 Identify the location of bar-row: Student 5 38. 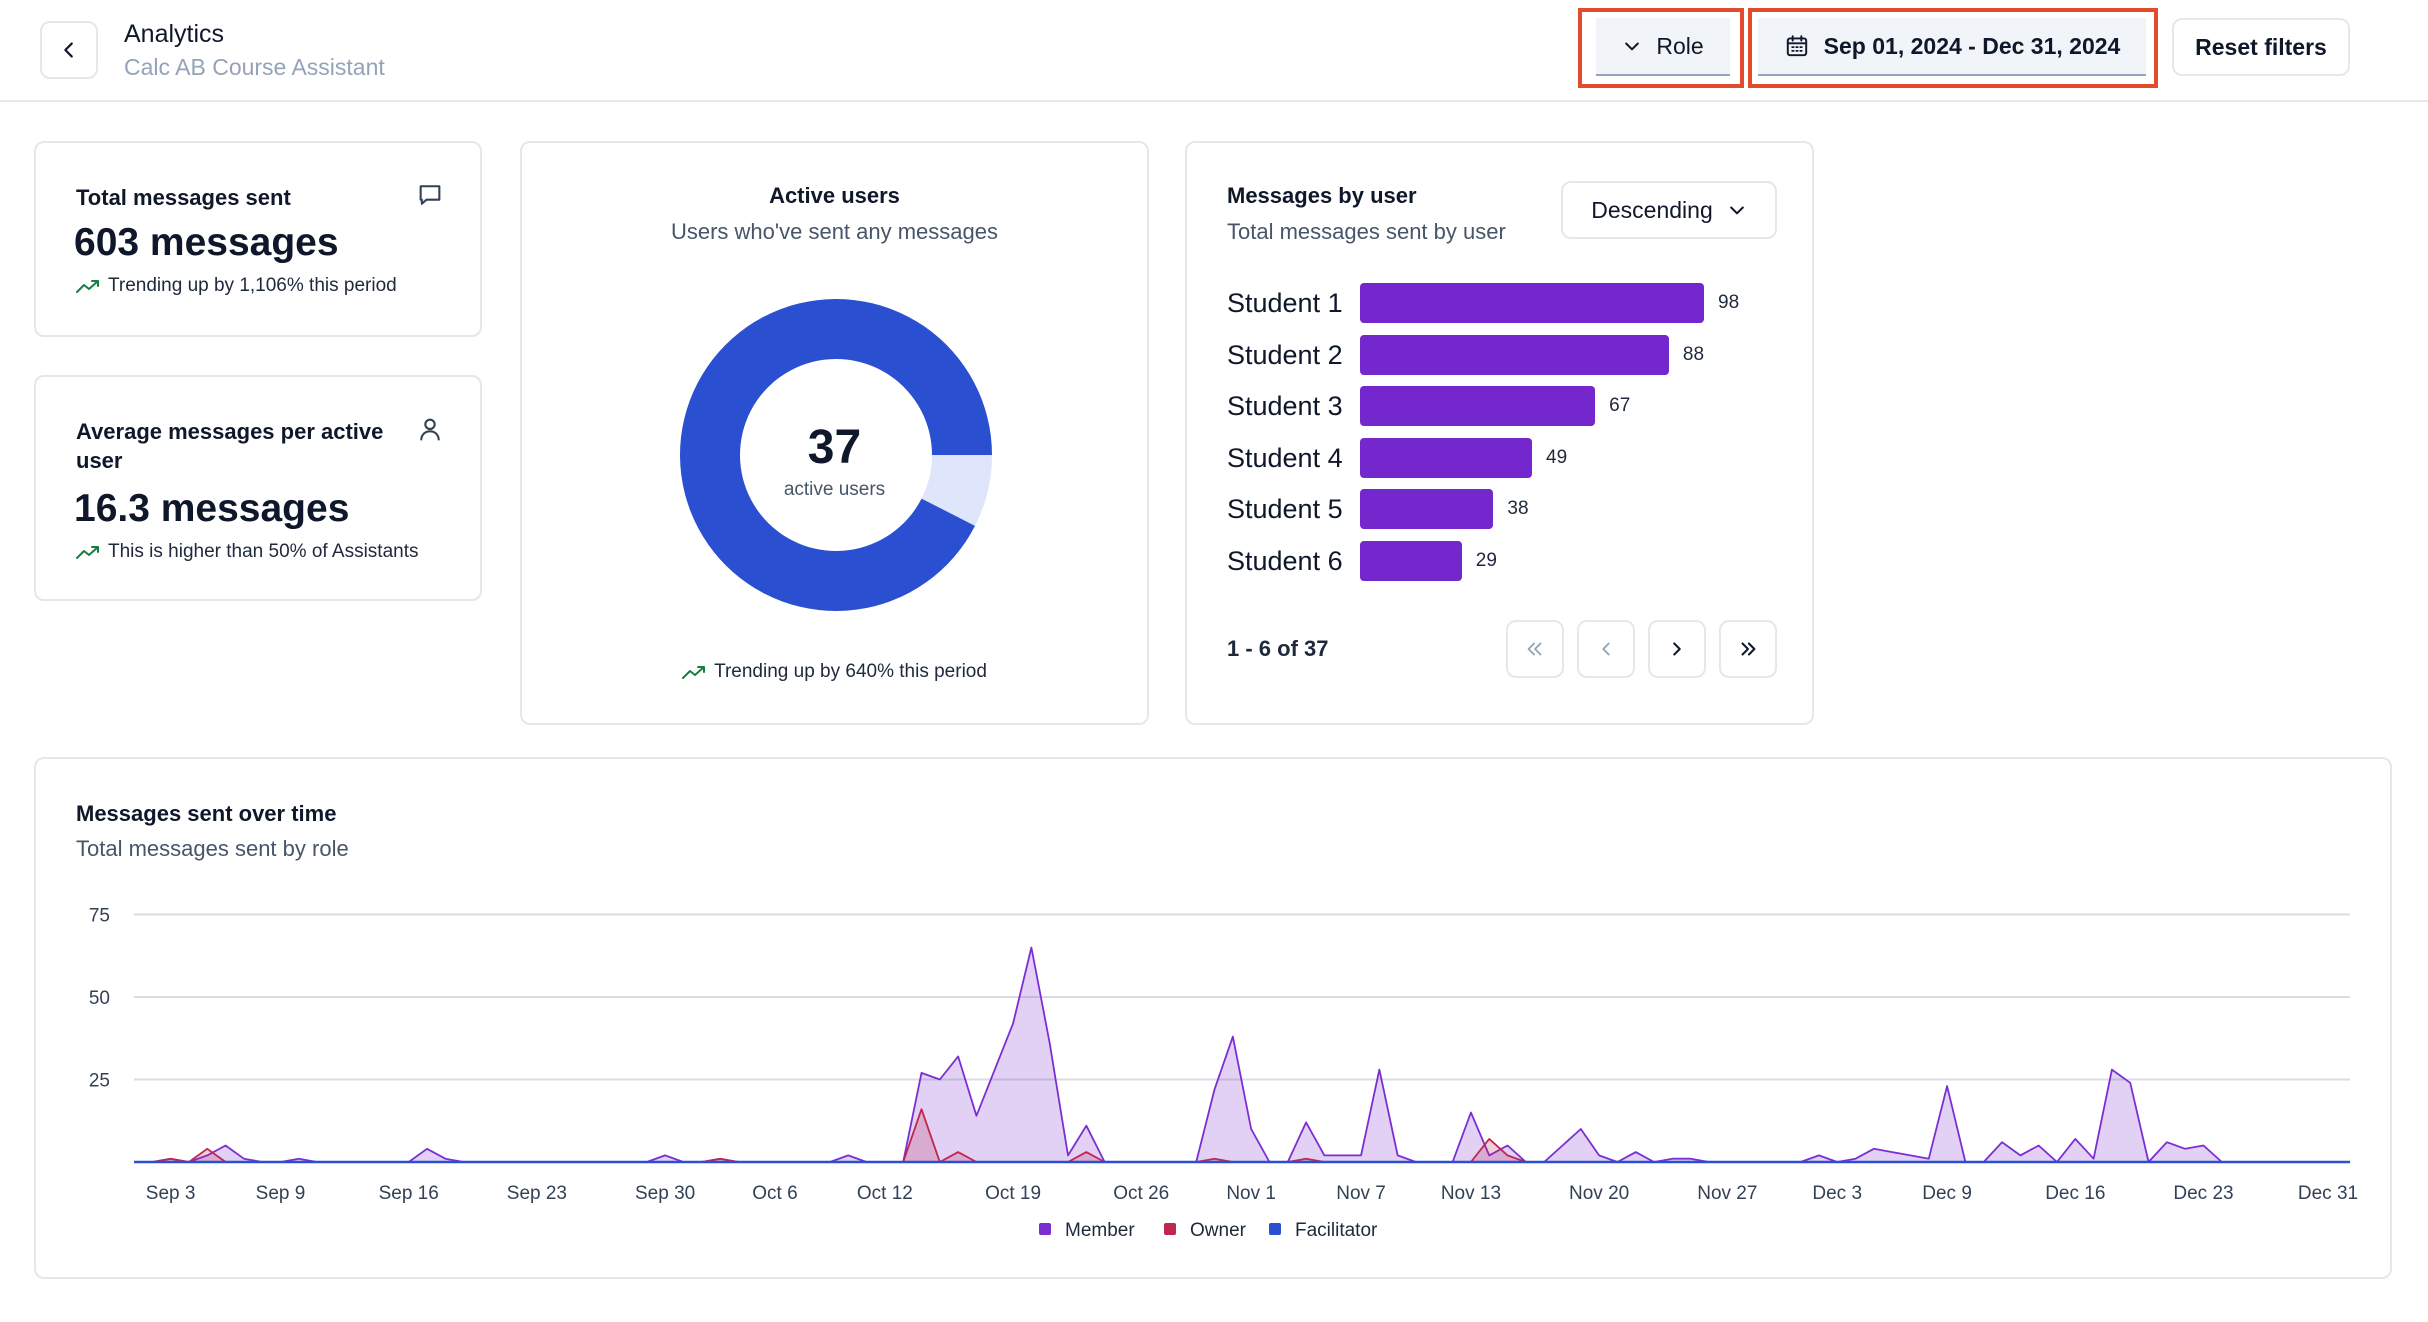
(1507, 509).